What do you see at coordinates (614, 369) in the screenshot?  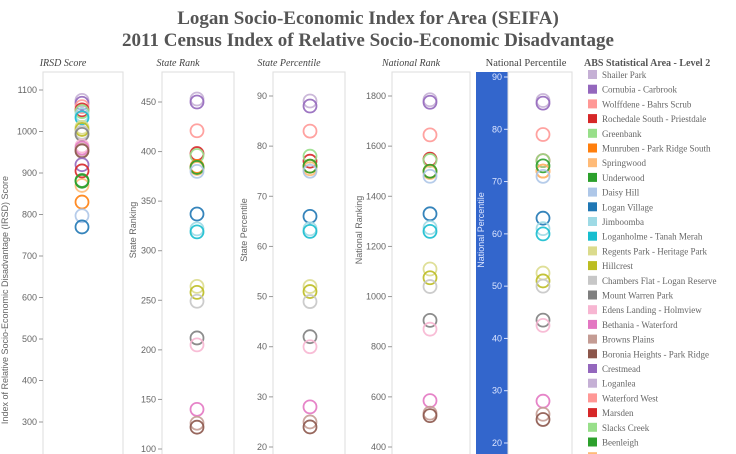 I see `legend-item: Crestmead` at bounding box center [614, 369].